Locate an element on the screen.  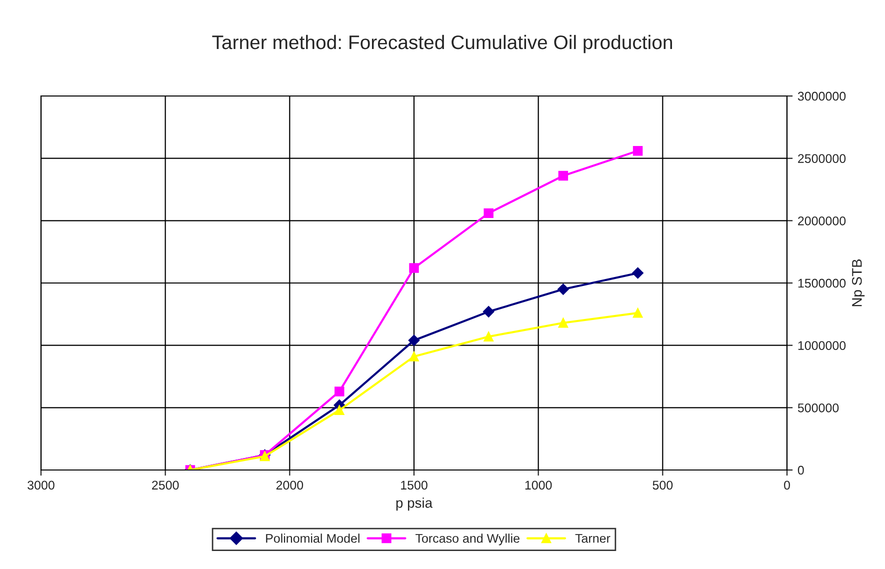
legend-label: Torcaso and Wyllie is located at coordinates (468, 540).